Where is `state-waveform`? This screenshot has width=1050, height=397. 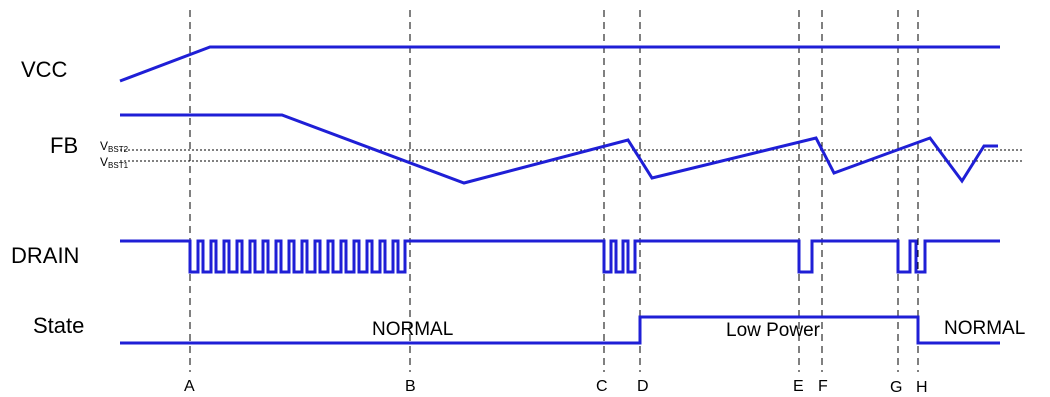
state-waveform is located at coordinates (560, 330).